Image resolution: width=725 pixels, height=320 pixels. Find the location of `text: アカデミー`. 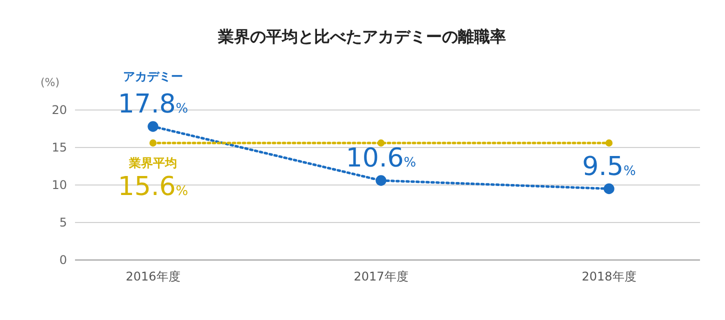

text: アカデミー is located at coordinates (153, 77).